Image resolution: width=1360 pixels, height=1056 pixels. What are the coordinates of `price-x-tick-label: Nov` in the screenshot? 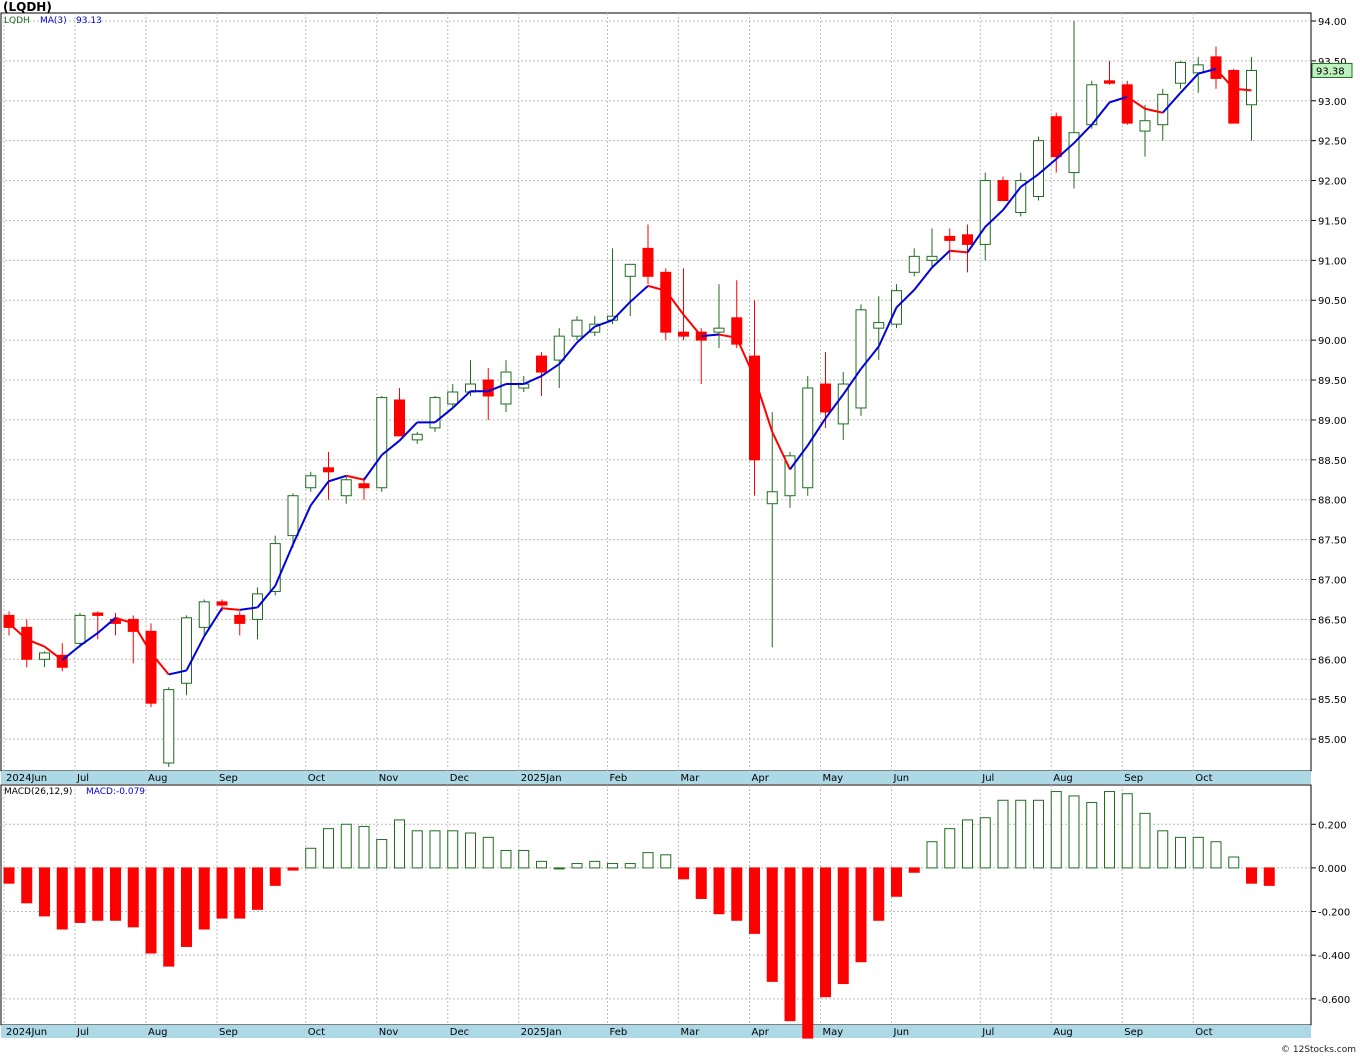 It's located at (389, 778).